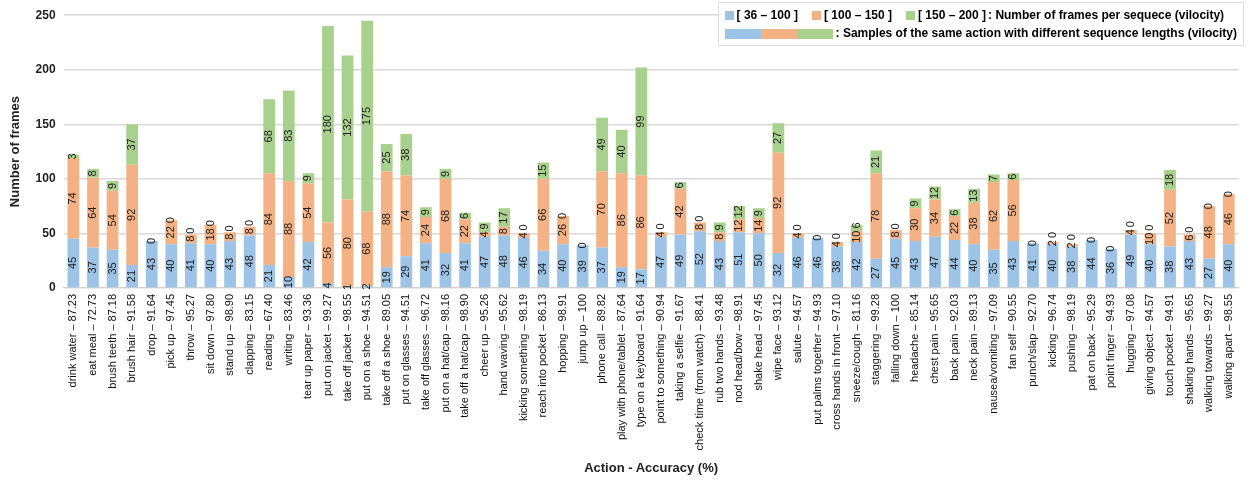 The image size is (1248, 484). Describe the element at coordinates (1031, 265) in the screenshot. I see `data-label: 41` at that location.